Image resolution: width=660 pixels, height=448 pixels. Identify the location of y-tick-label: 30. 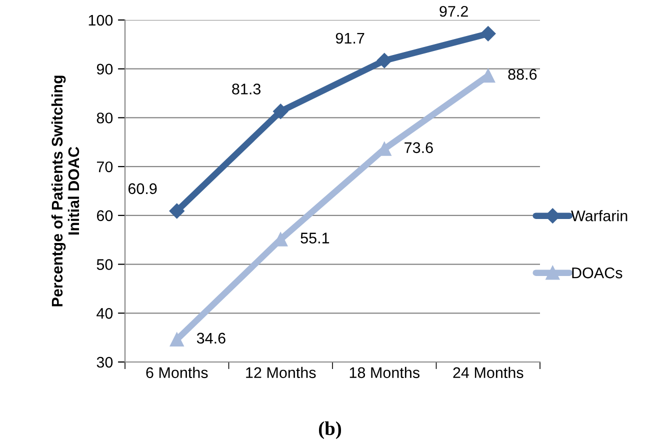
(104, 362).